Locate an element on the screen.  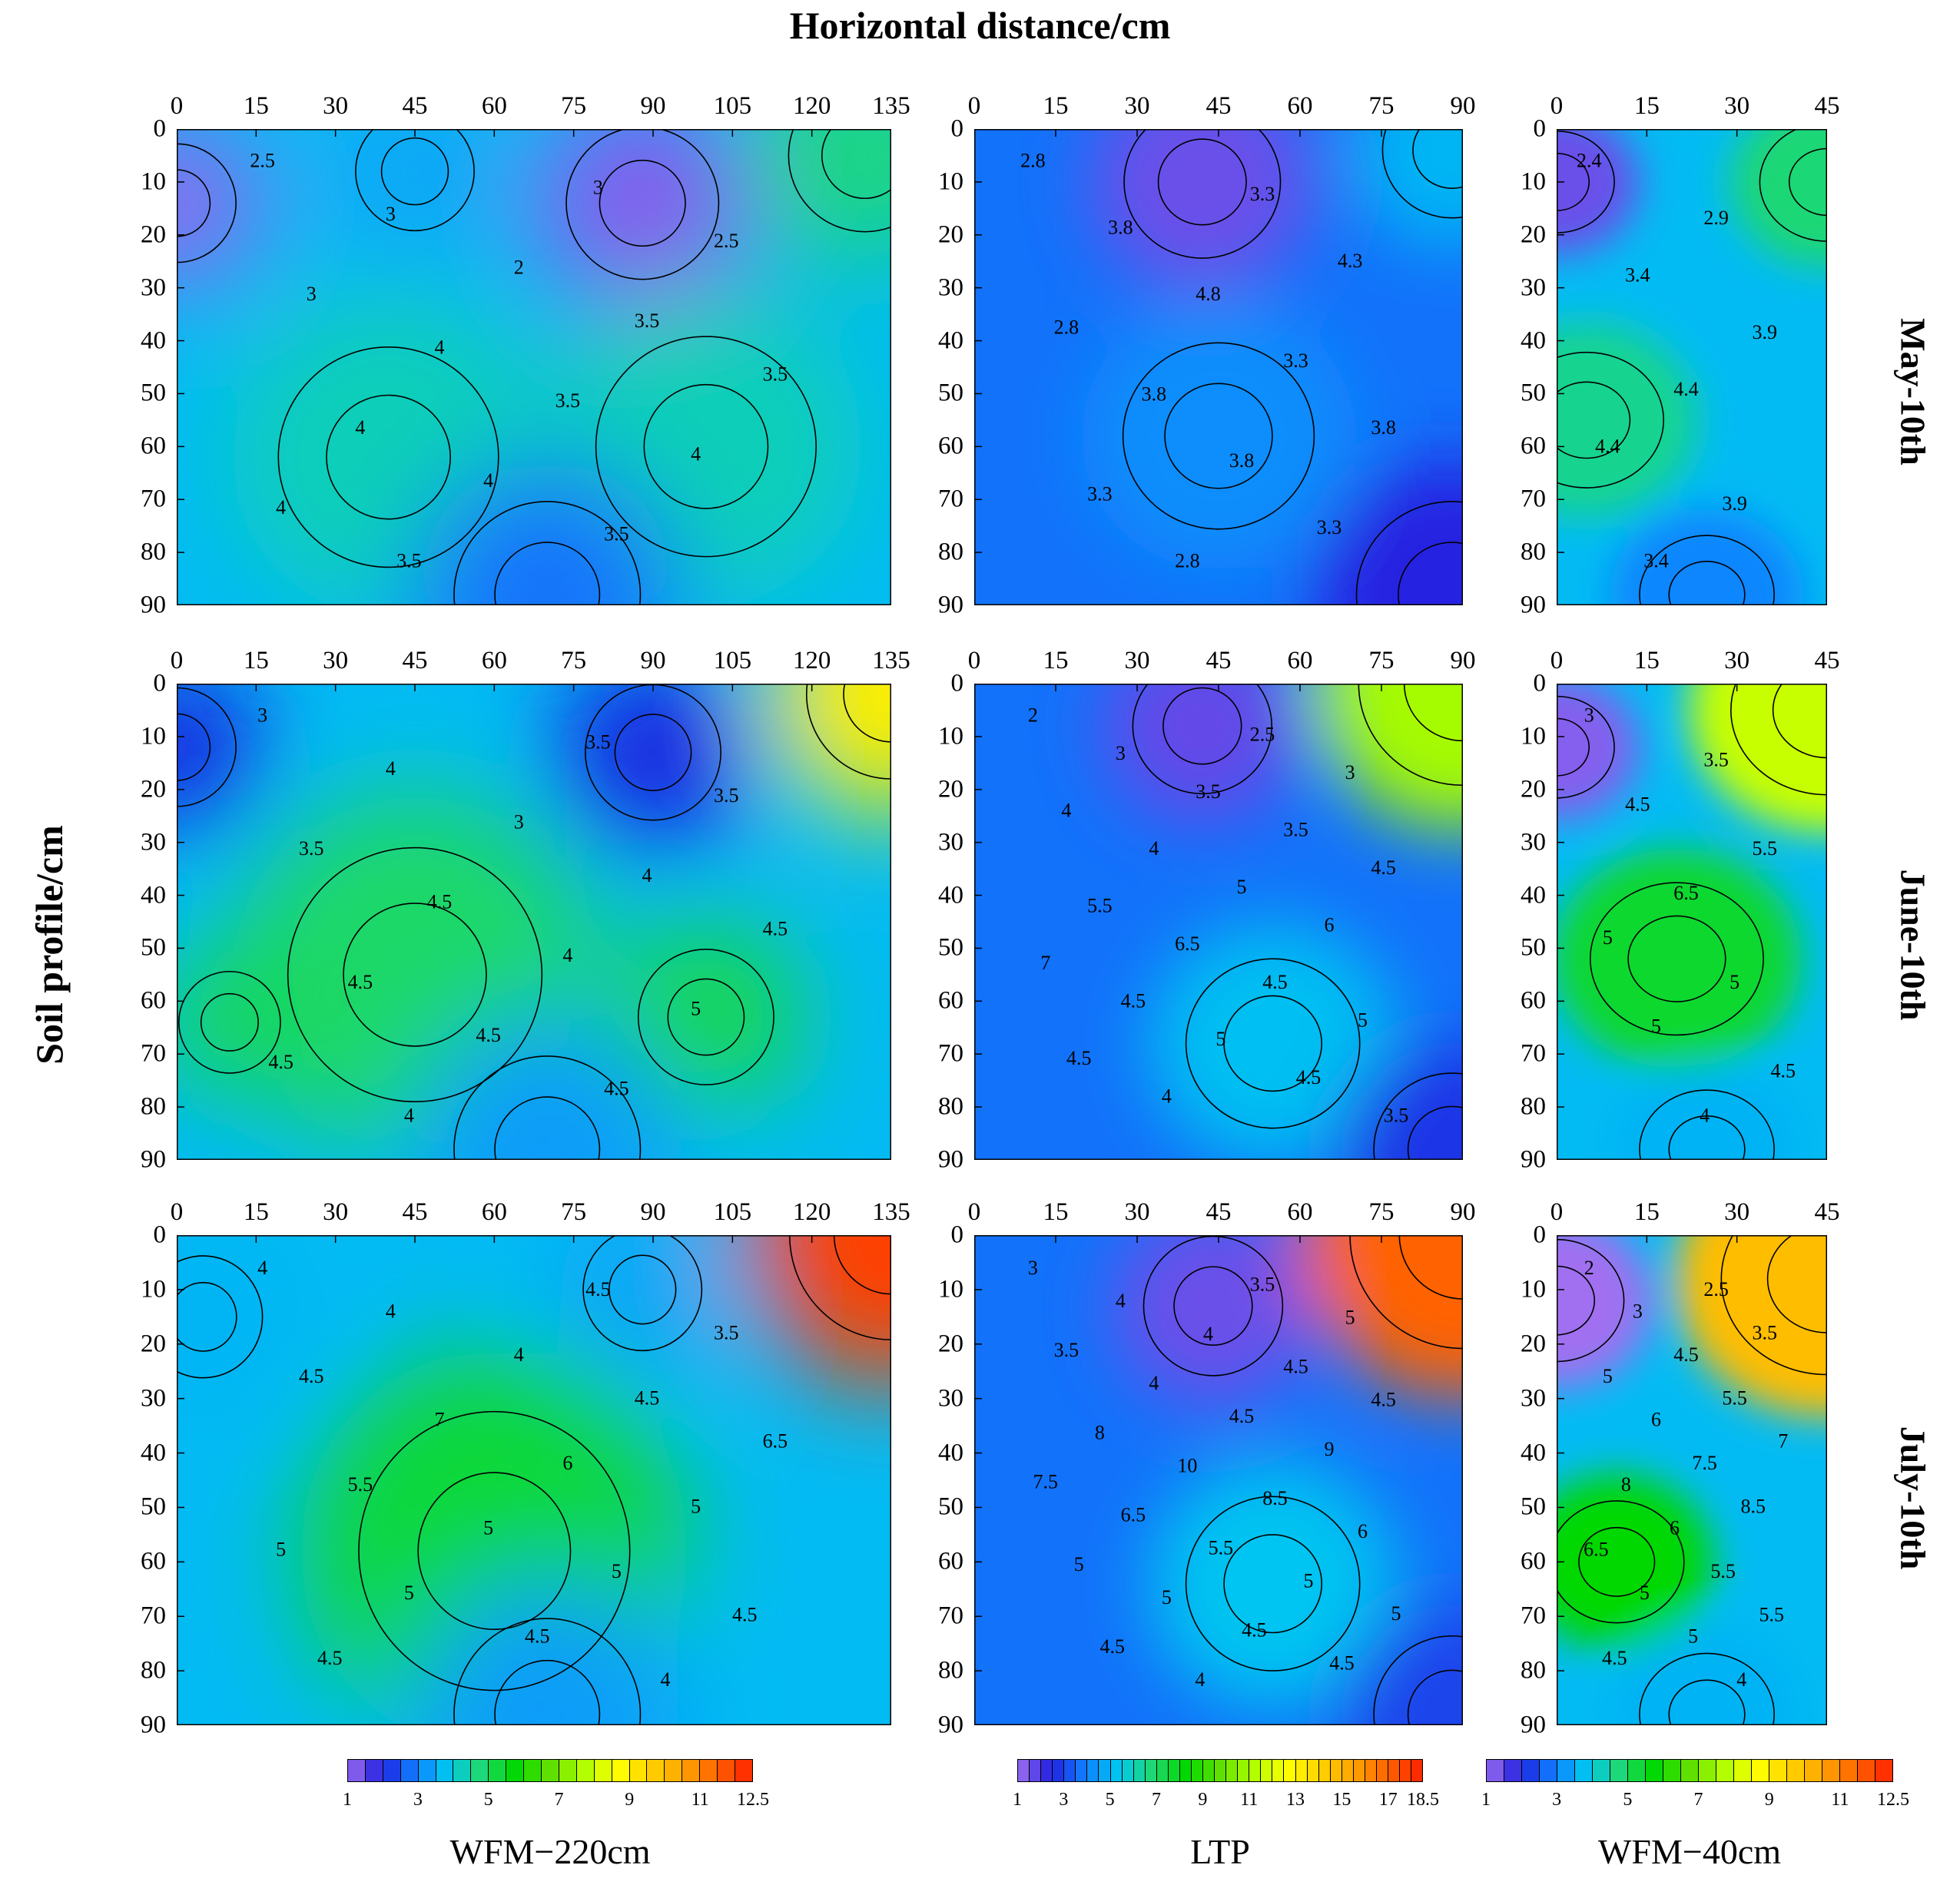
contour-label: 6 is located at coordinates (1675, 1528).